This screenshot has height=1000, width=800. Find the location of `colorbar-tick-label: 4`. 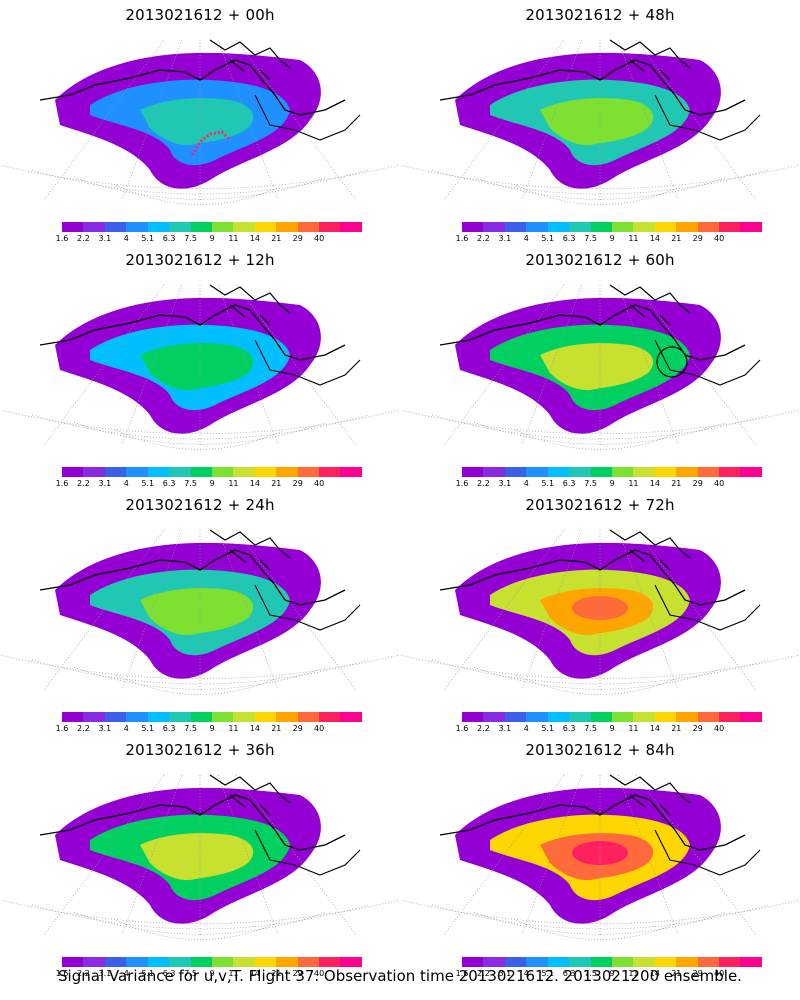

colorbar-tick-label: 4 is located at coordinates (526, 483).